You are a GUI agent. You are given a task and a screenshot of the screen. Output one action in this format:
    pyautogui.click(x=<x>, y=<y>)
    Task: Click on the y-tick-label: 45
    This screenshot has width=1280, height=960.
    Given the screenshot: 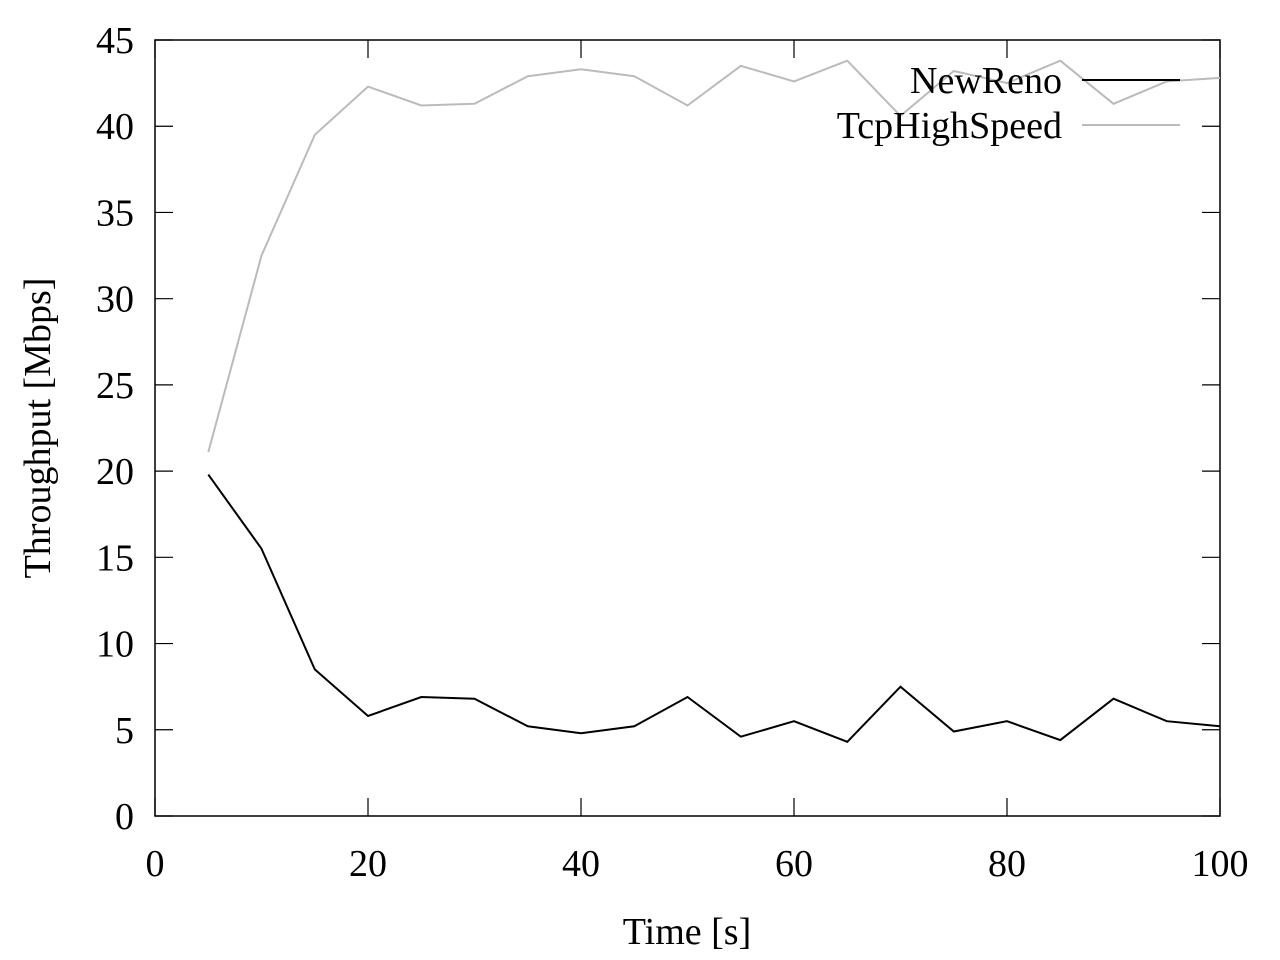 What is the action you would take?
    pyautogui.click(x=115, y=41)
    